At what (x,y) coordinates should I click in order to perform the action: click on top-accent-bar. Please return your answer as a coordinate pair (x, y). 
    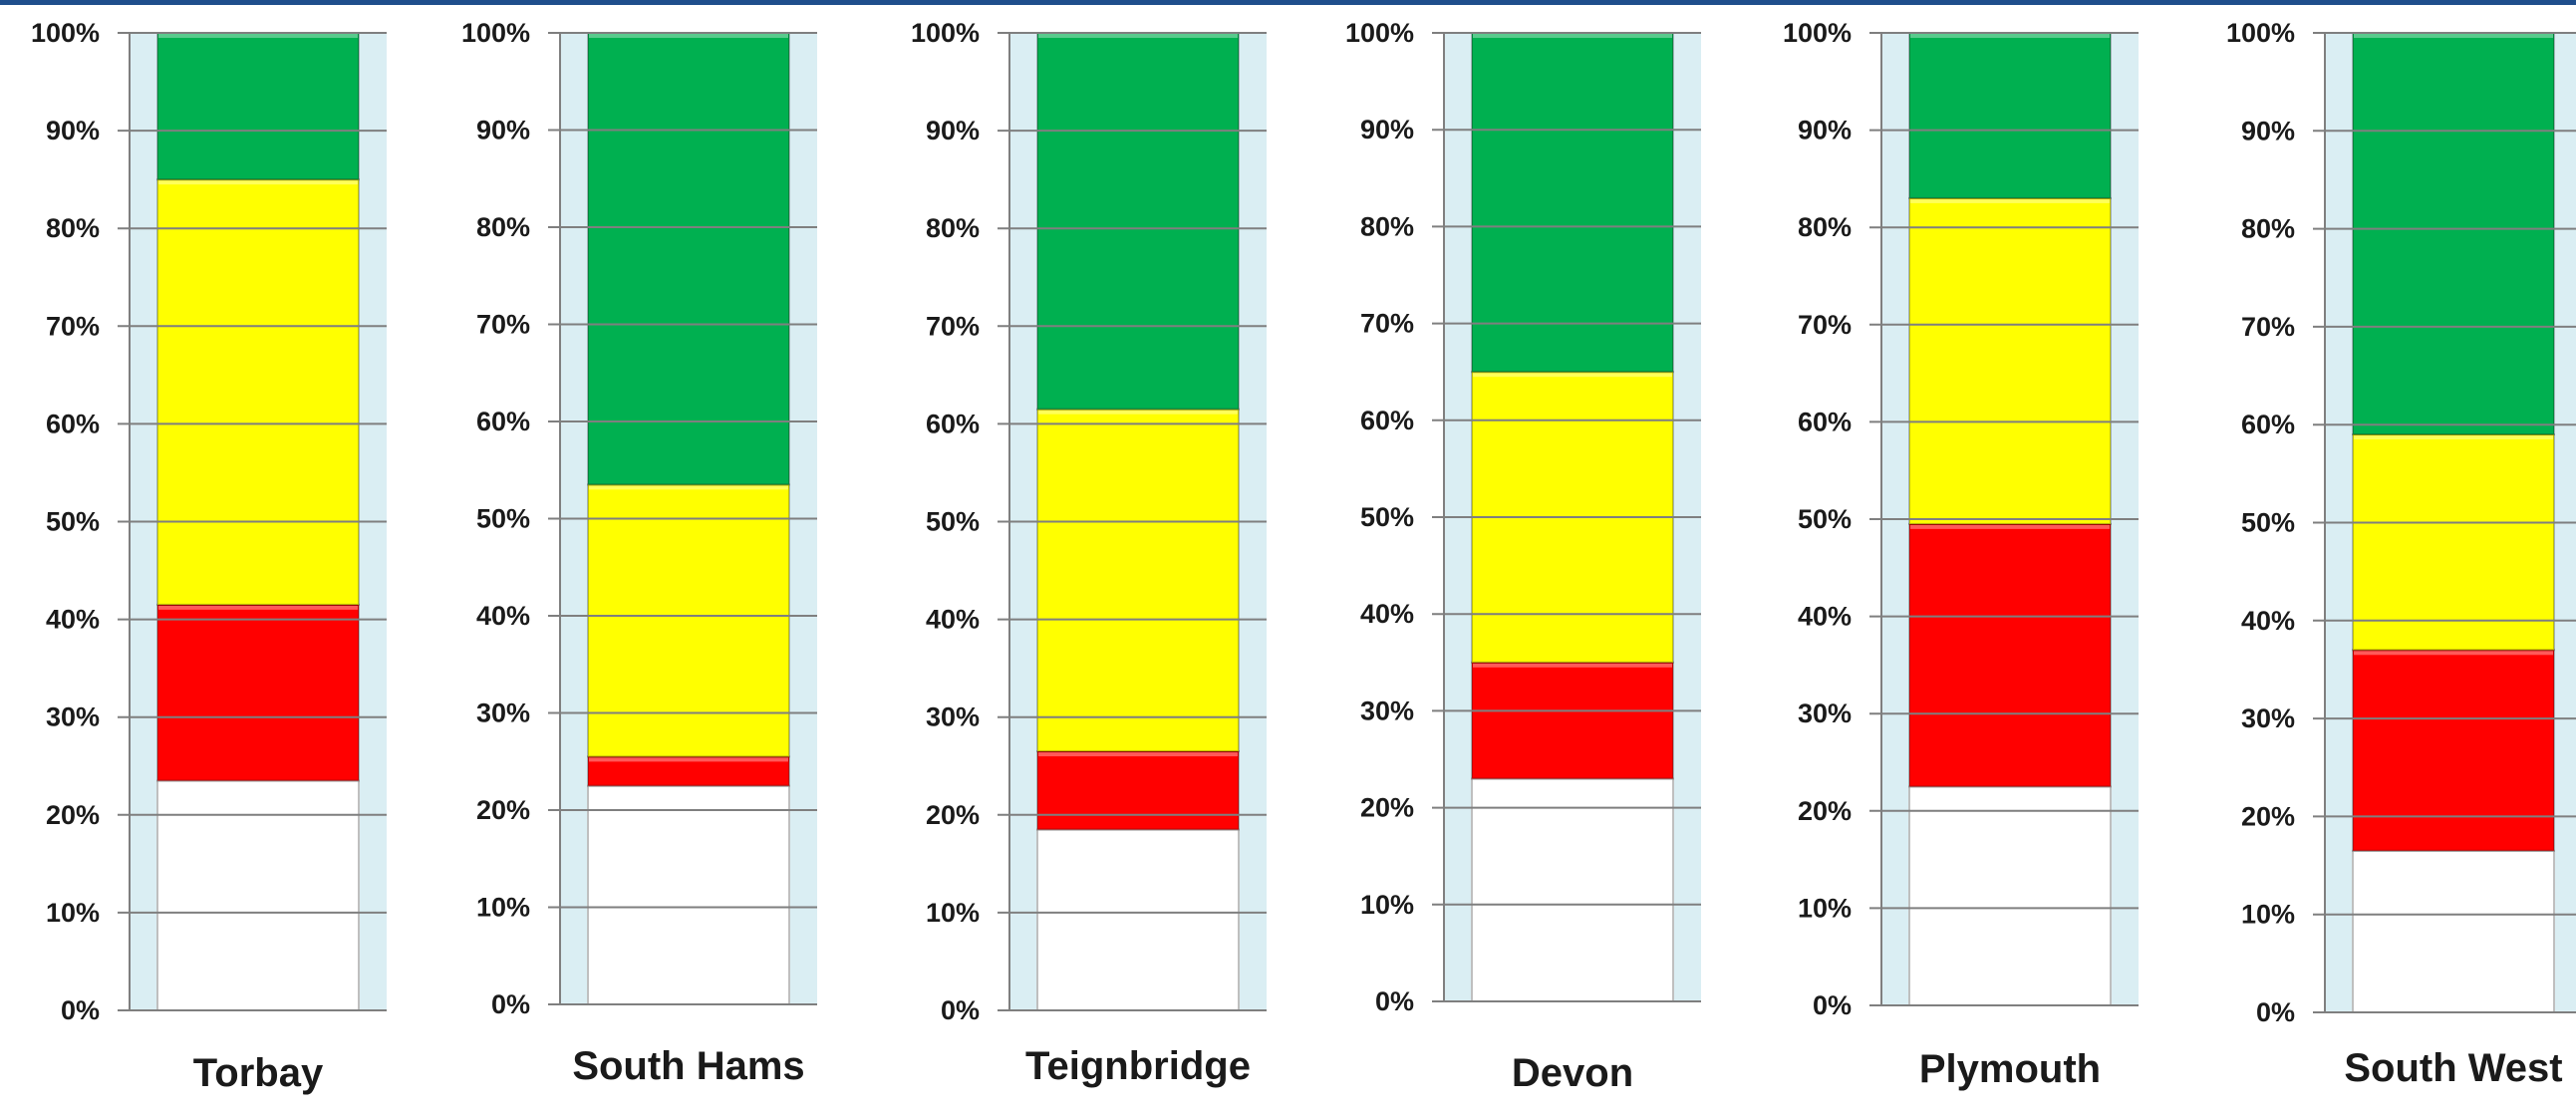
    Looking at the image, I should click on (1288, 2).